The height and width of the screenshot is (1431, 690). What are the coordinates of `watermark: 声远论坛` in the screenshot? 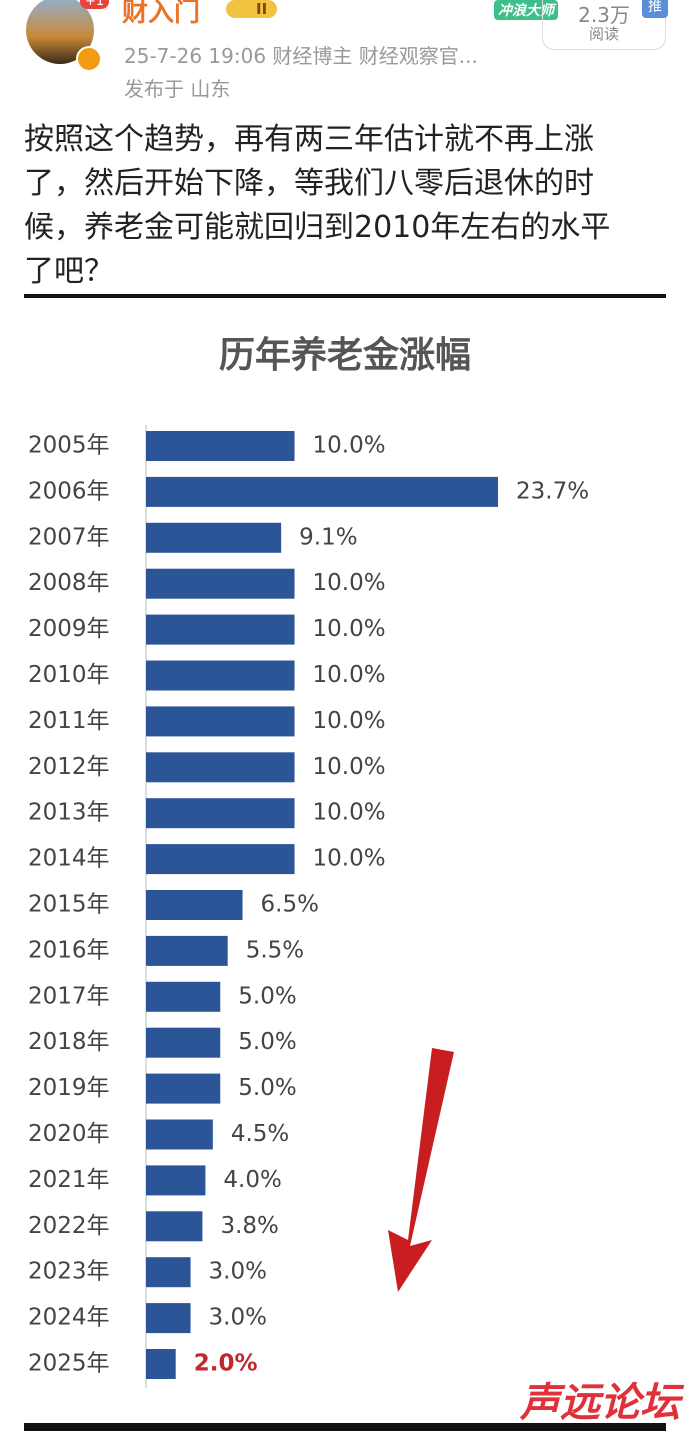 It's located at (602, 1403).